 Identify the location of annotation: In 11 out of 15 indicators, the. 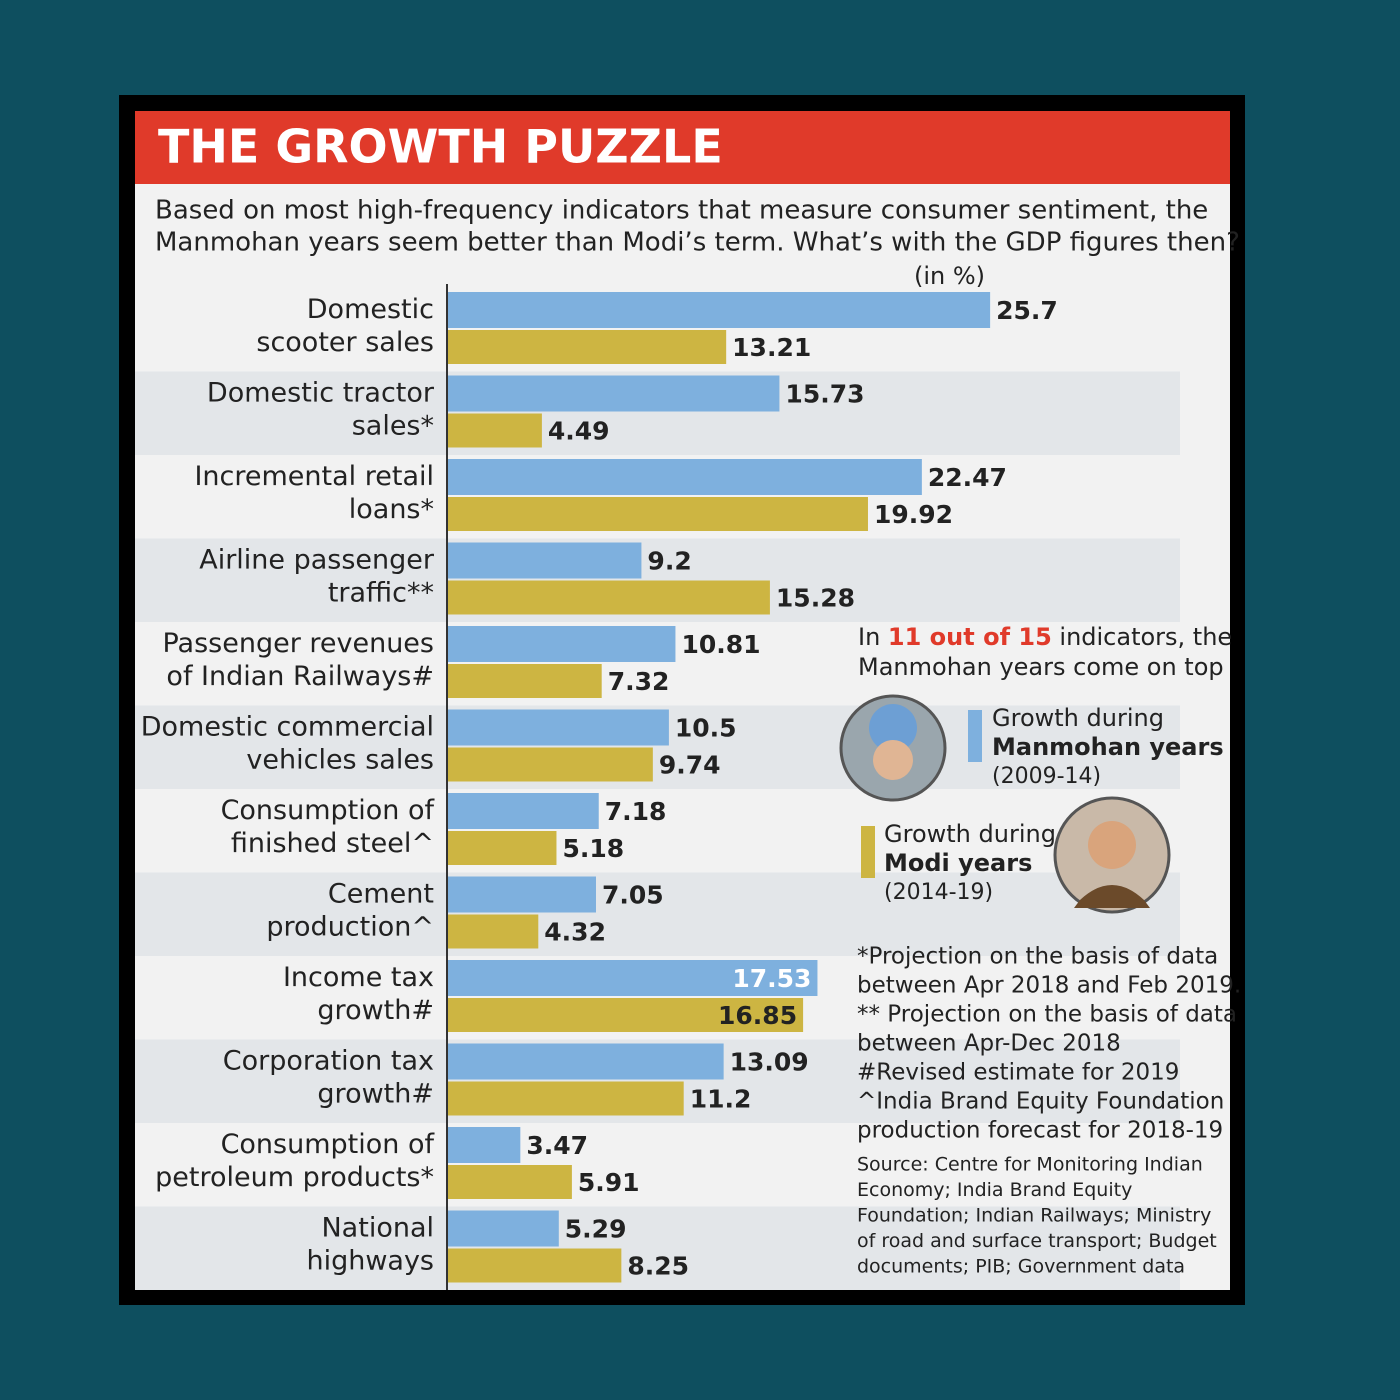
(1045, 637).